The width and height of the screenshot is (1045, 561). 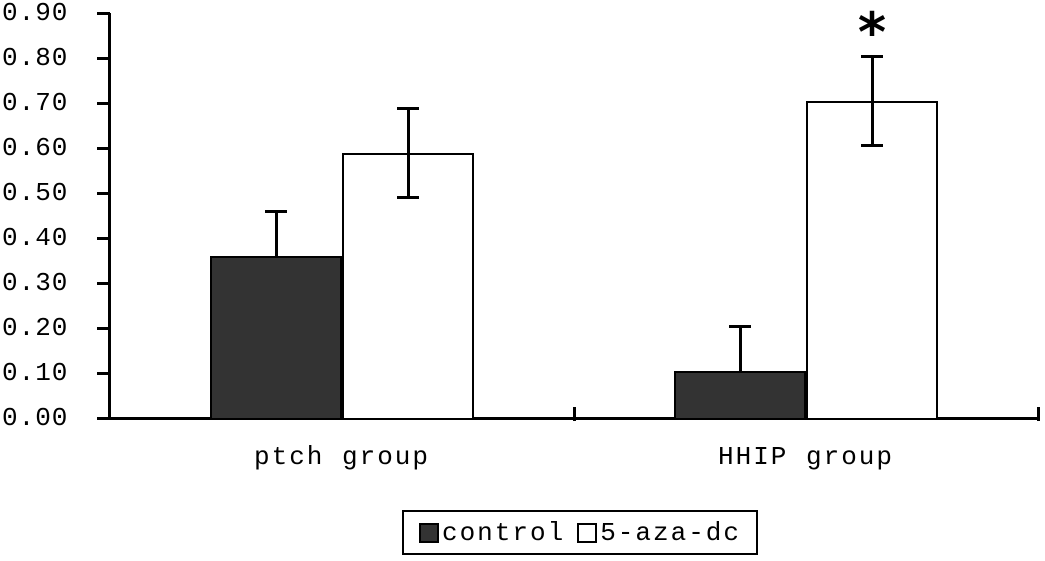 What do you see at coordinates (35, 148) in the screenshot?
I see `y-tick-label: 0.60` at bounding box center [35, 148].